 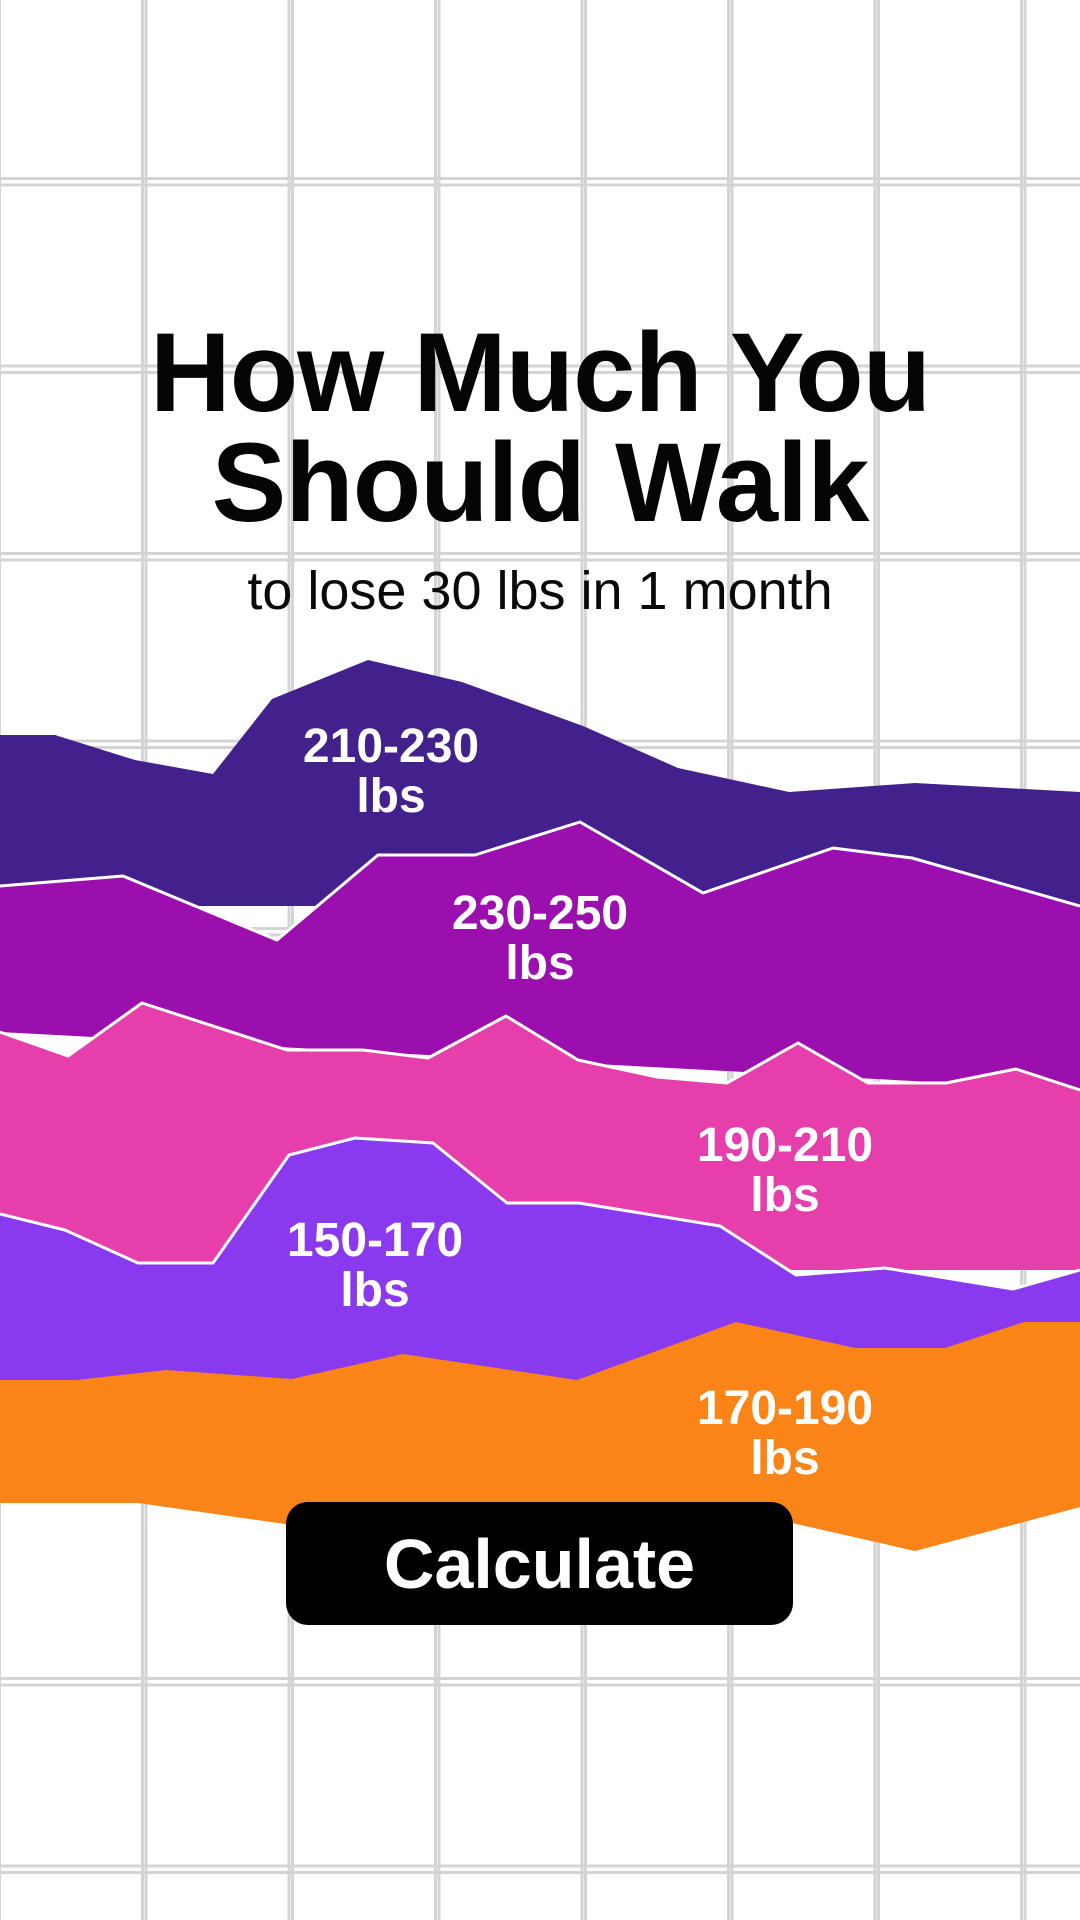 I want to click on band-label-range: 150-170, so click(x=375, y=1240).